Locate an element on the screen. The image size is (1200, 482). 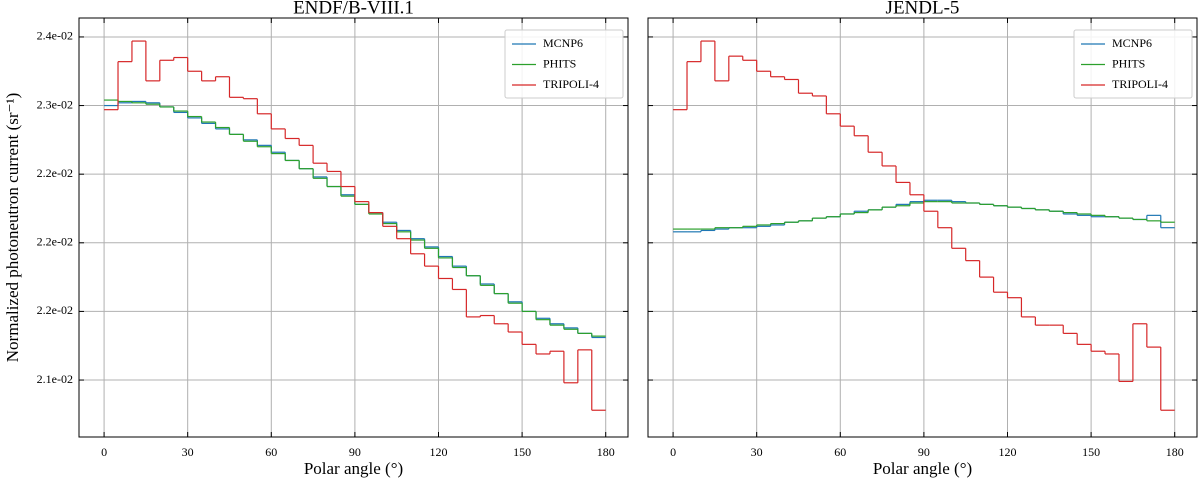
y-tick-label: 2.3e-02 is located at coordinates (55, 104).